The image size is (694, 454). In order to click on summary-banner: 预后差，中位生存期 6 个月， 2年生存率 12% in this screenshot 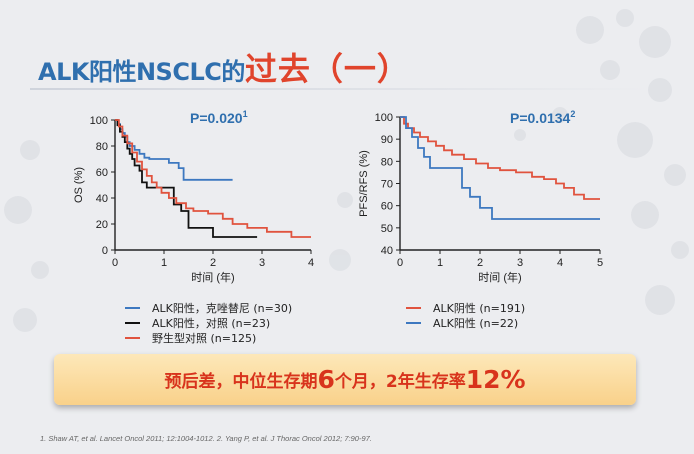, I will do `click(345, 379)`.